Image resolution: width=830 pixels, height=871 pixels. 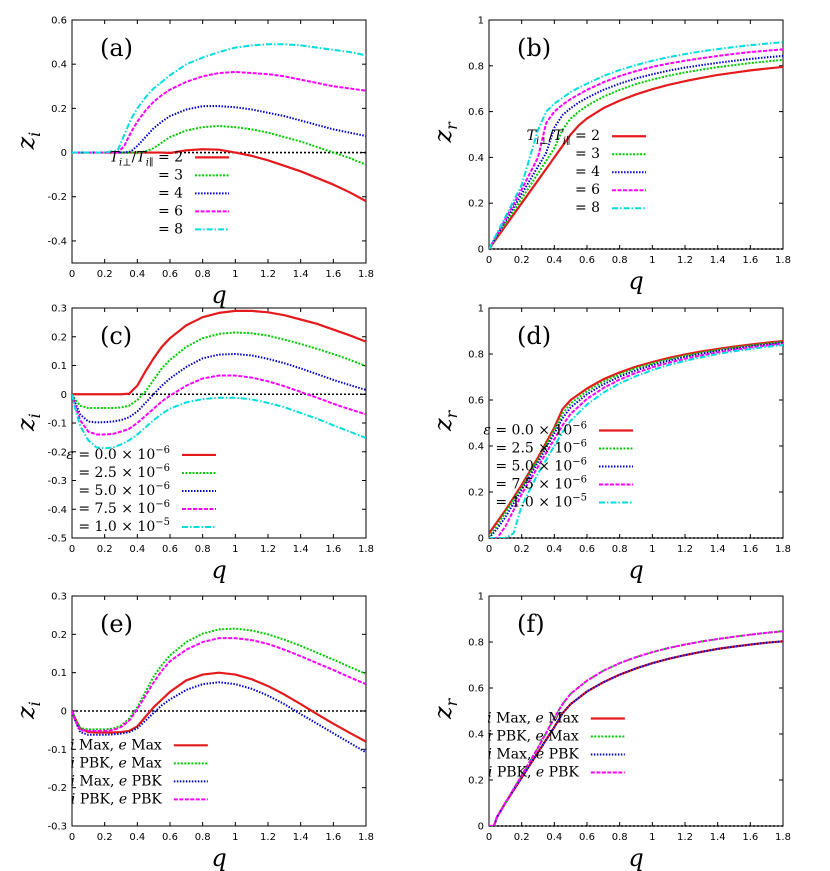 What do you see at coordinates (533, 719) in the screenshot?
I see `legend-entry: i Max, e Max` at bounding box center [533, 719].